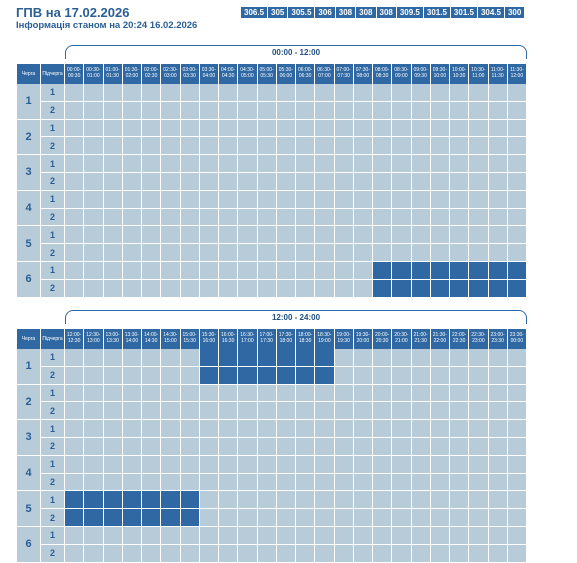  I want to click on schedule-period-header: 12:00 - 24:00, so click(296, 317).